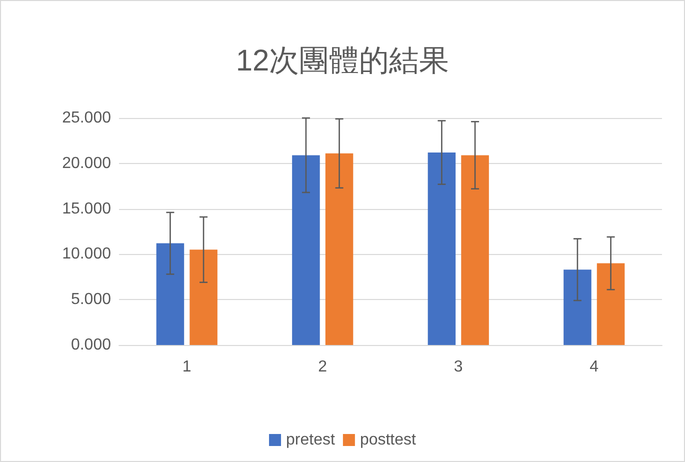 This screenshot has height=462, width=685. I want to click on x-tick-label: 3, so click(458, 367).